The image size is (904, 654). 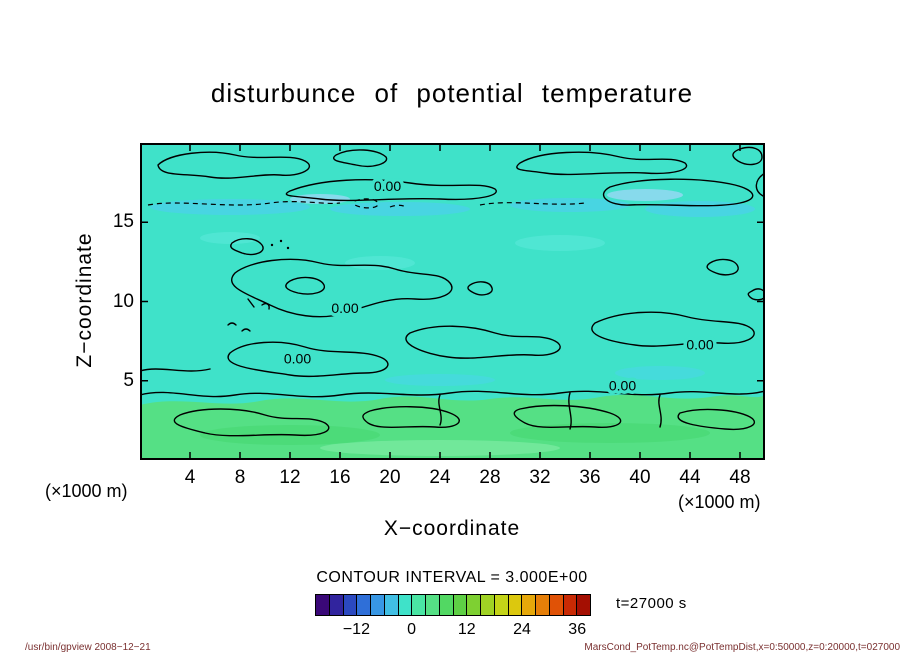 I want to click on x-tick-label: 12, so click(x=290, y=477).